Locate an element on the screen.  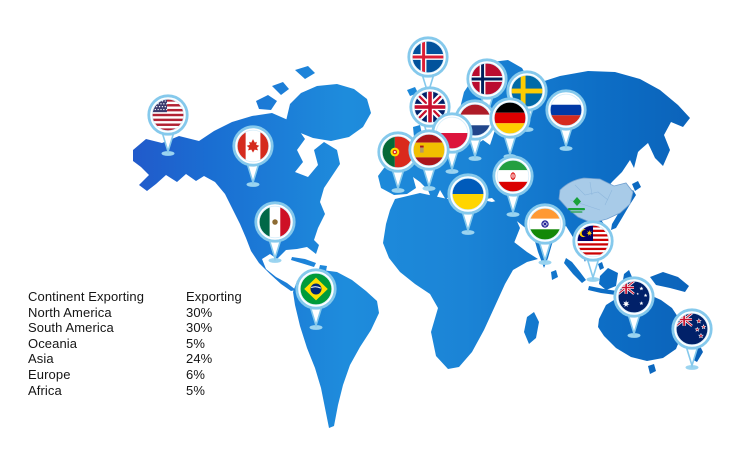
de-flag-pin is located at coordinates (510, 129).